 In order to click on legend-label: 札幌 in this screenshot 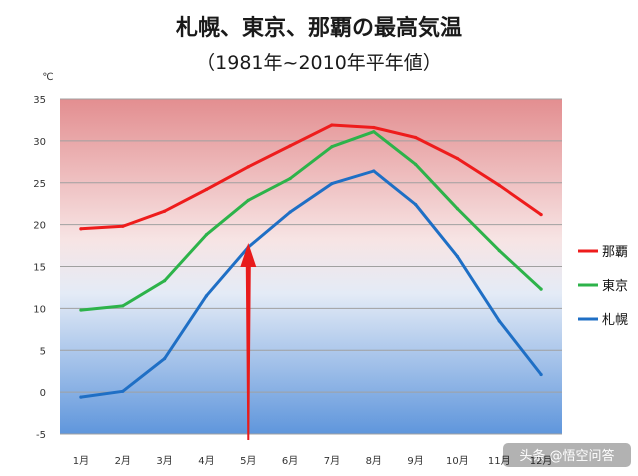, I will do `click(615, 320)`.